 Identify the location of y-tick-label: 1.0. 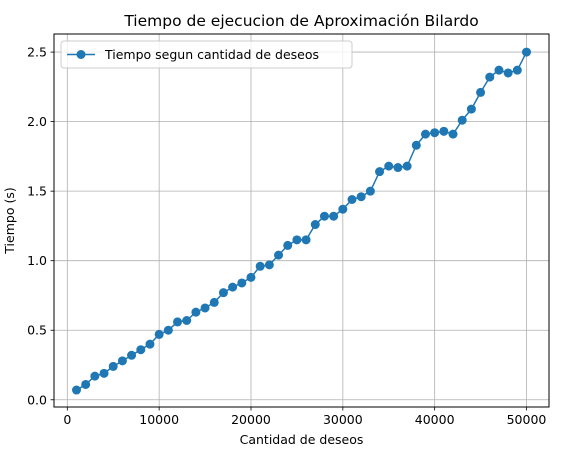
(37, 260).